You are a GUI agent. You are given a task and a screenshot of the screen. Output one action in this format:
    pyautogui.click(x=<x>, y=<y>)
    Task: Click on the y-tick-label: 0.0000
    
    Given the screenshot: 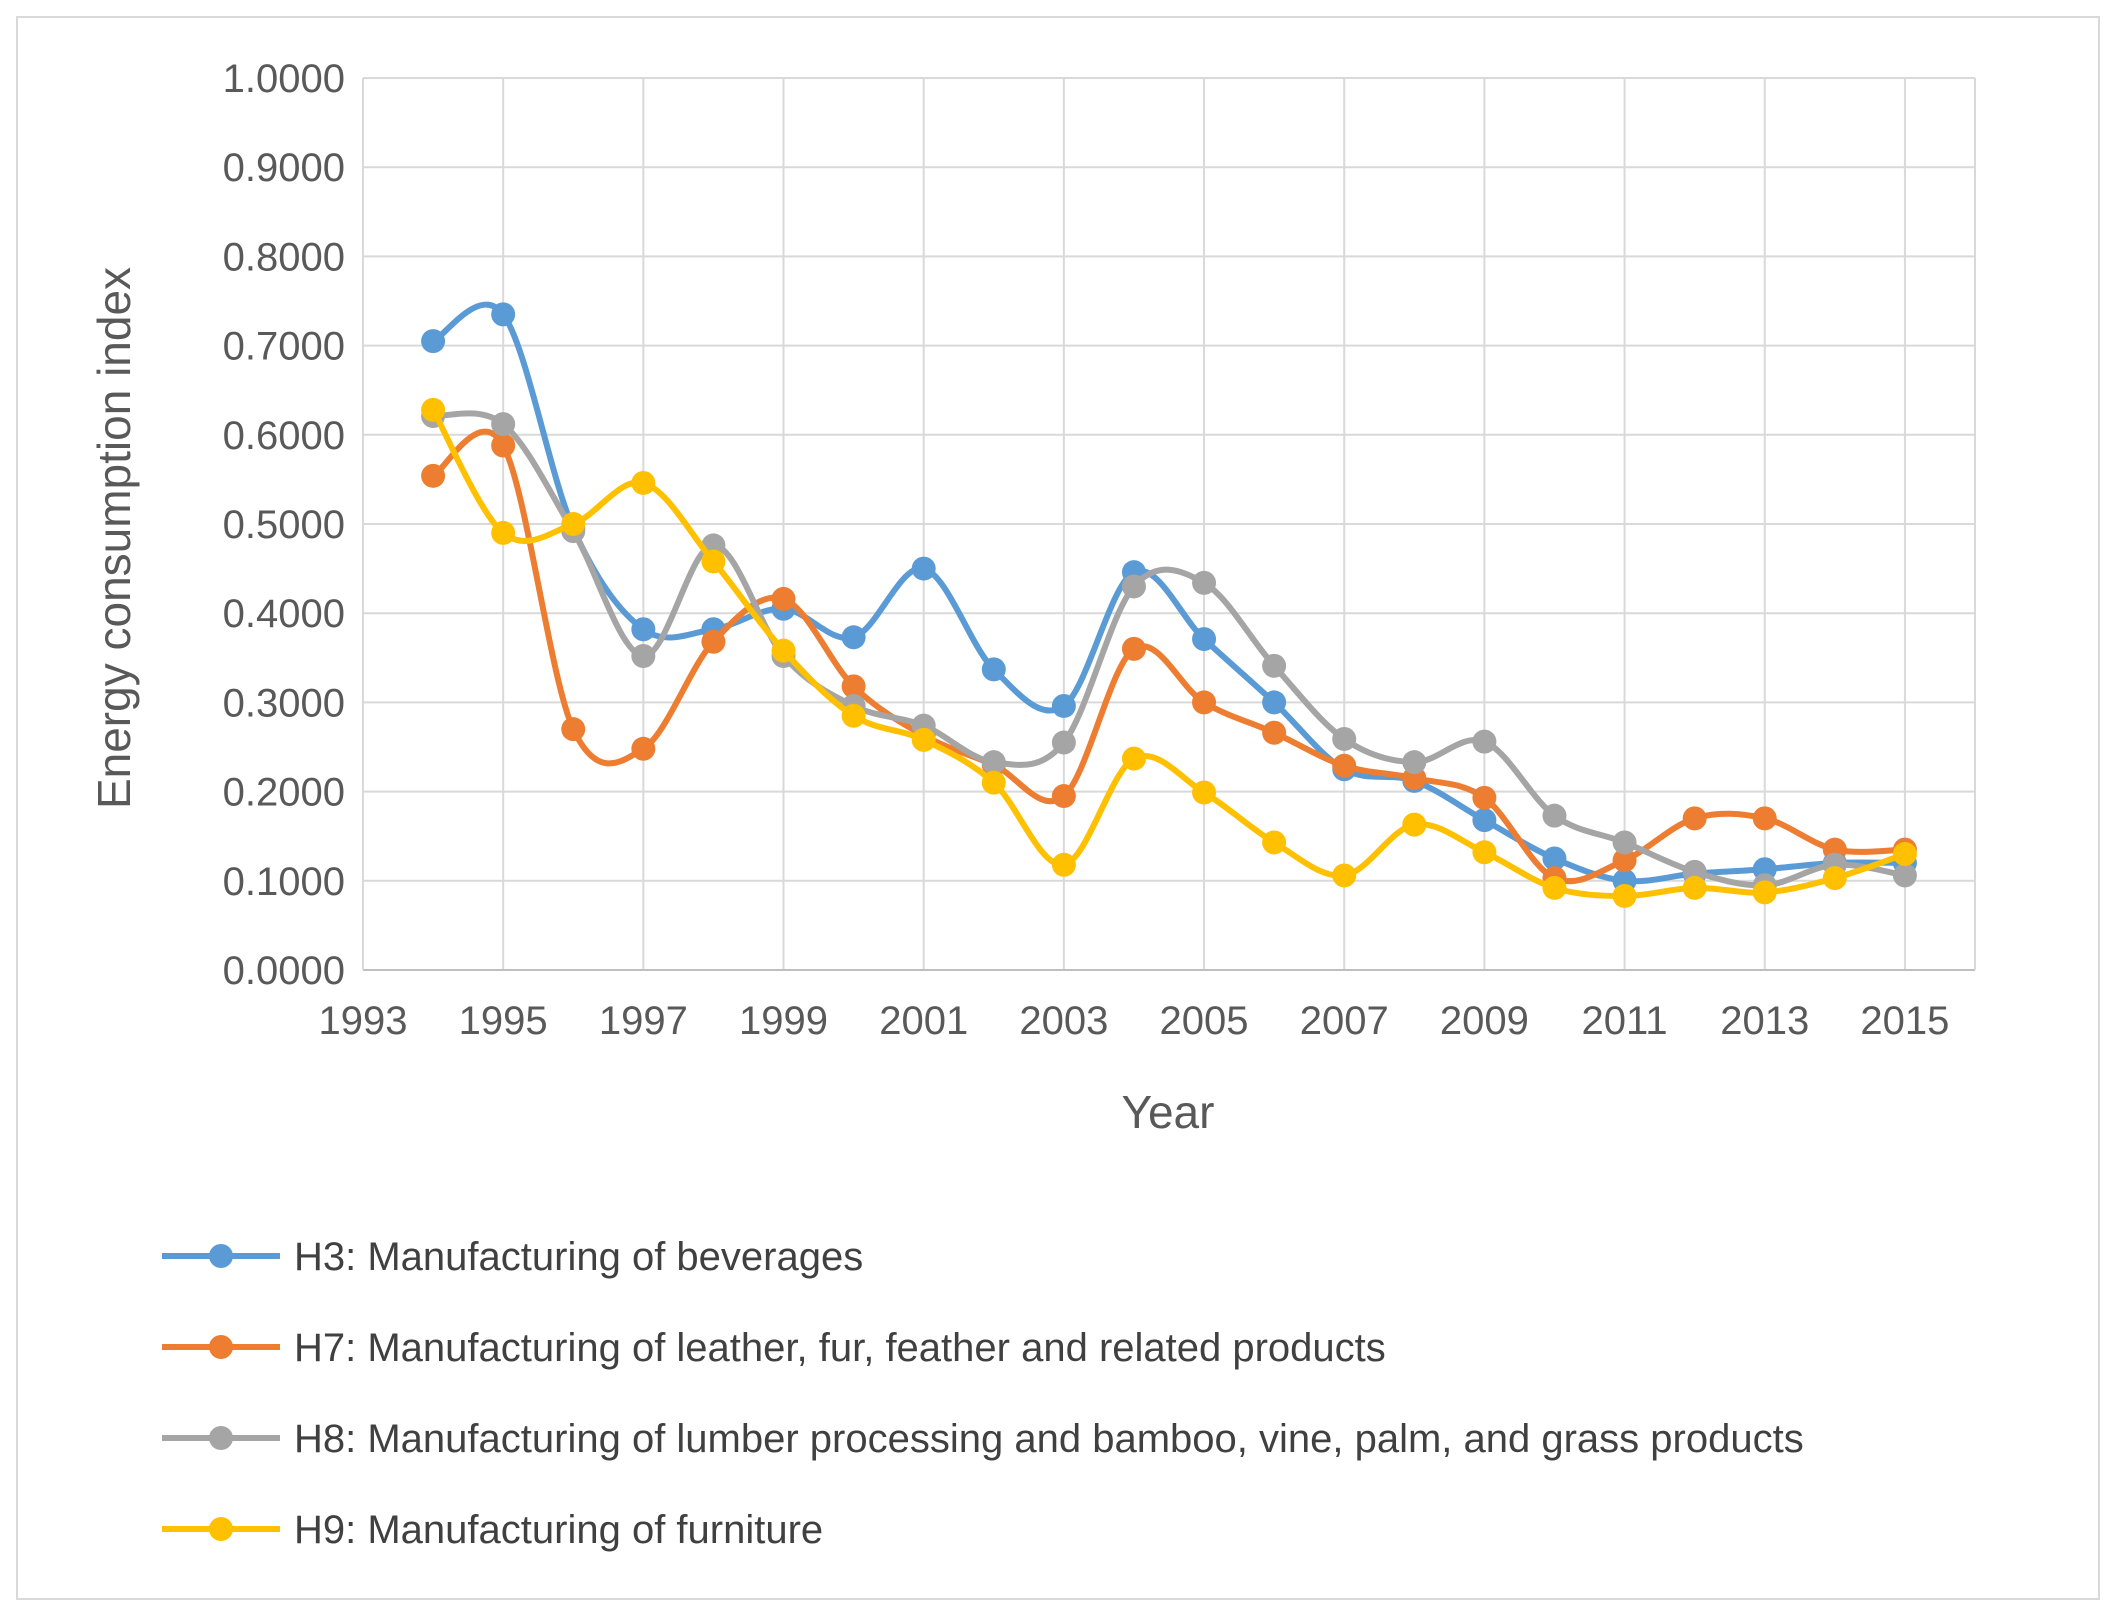 What is the action you would take?
    pyautogui.click(x=284, y=971)
    